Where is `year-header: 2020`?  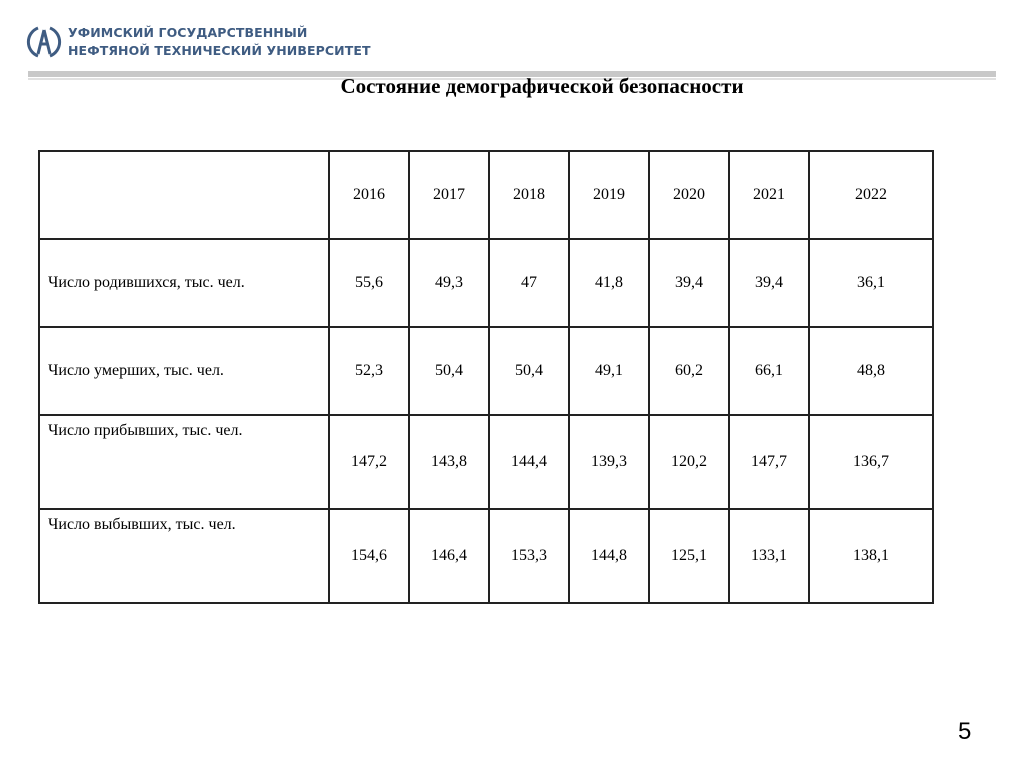 year-header: 2020 is located at coordinates (689, 195).